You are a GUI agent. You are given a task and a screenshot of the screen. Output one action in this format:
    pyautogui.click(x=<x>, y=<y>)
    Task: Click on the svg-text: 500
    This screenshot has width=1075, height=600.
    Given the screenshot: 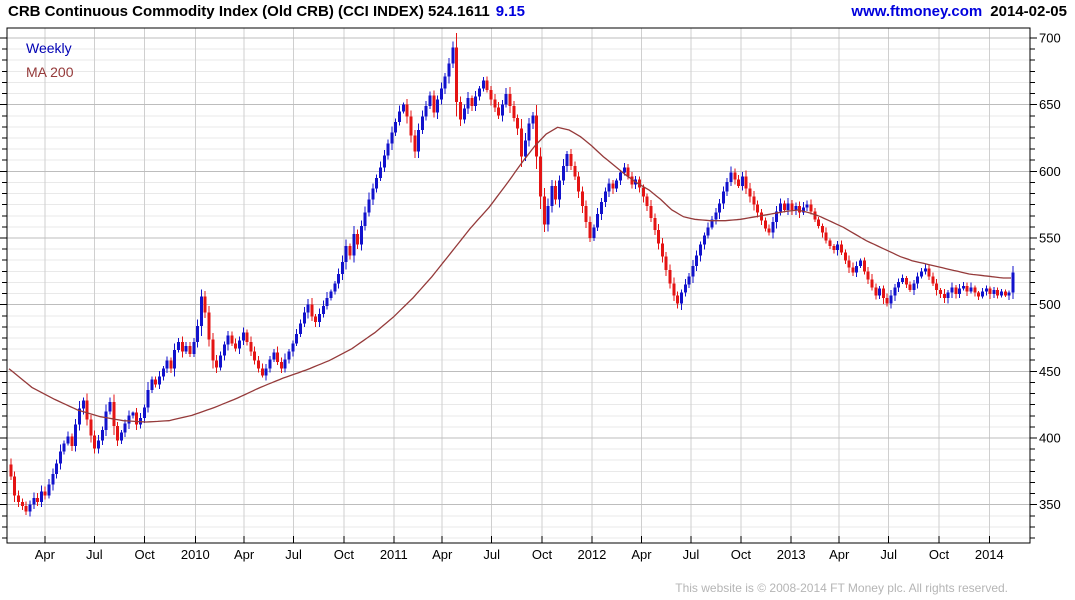 What is the action you would take?
    pyautogui.click(x=1050, y=304)
    